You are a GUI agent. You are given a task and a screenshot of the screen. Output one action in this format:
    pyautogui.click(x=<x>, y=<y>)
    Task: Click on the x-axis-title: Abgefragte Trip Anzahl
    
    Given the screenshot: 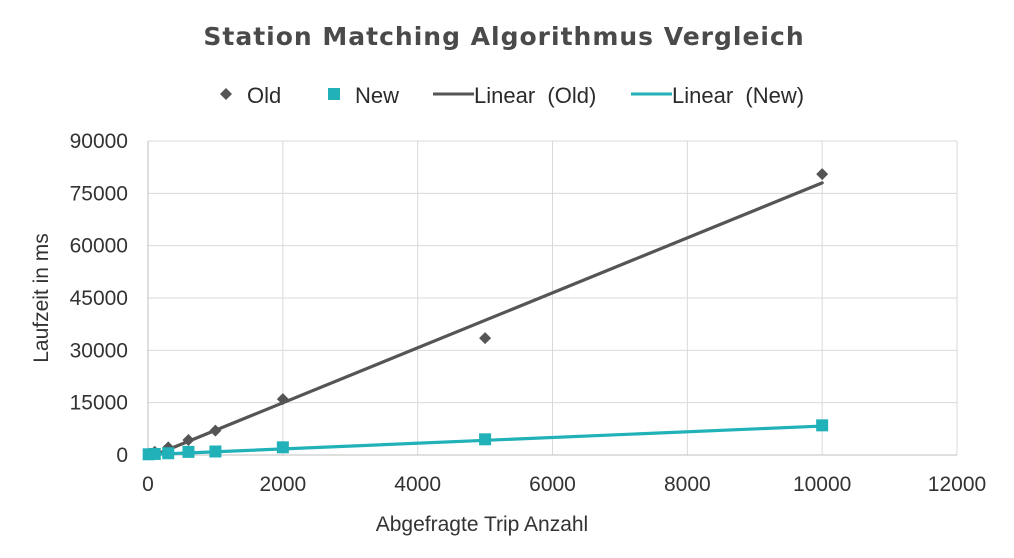 What is the action you would take?
    pyautogui.click(x=482, y=524)
    